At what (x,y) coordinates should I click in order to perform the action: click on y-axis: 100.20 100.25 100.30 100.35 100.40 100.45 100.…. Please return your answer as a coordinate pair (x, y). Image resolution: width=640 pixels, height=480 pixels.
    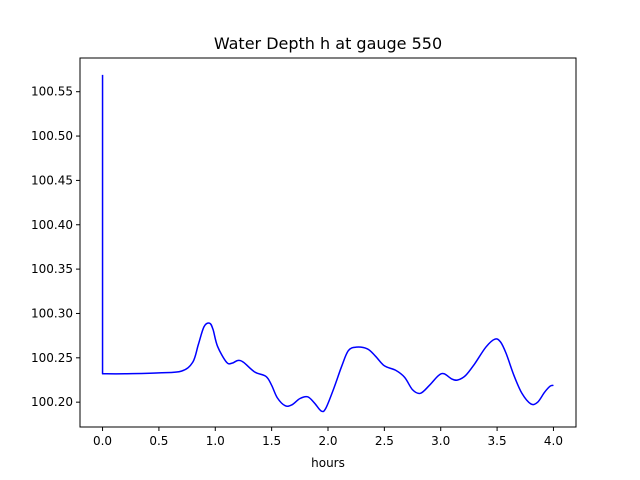
    Looking at the image, I should click on (55, 247).